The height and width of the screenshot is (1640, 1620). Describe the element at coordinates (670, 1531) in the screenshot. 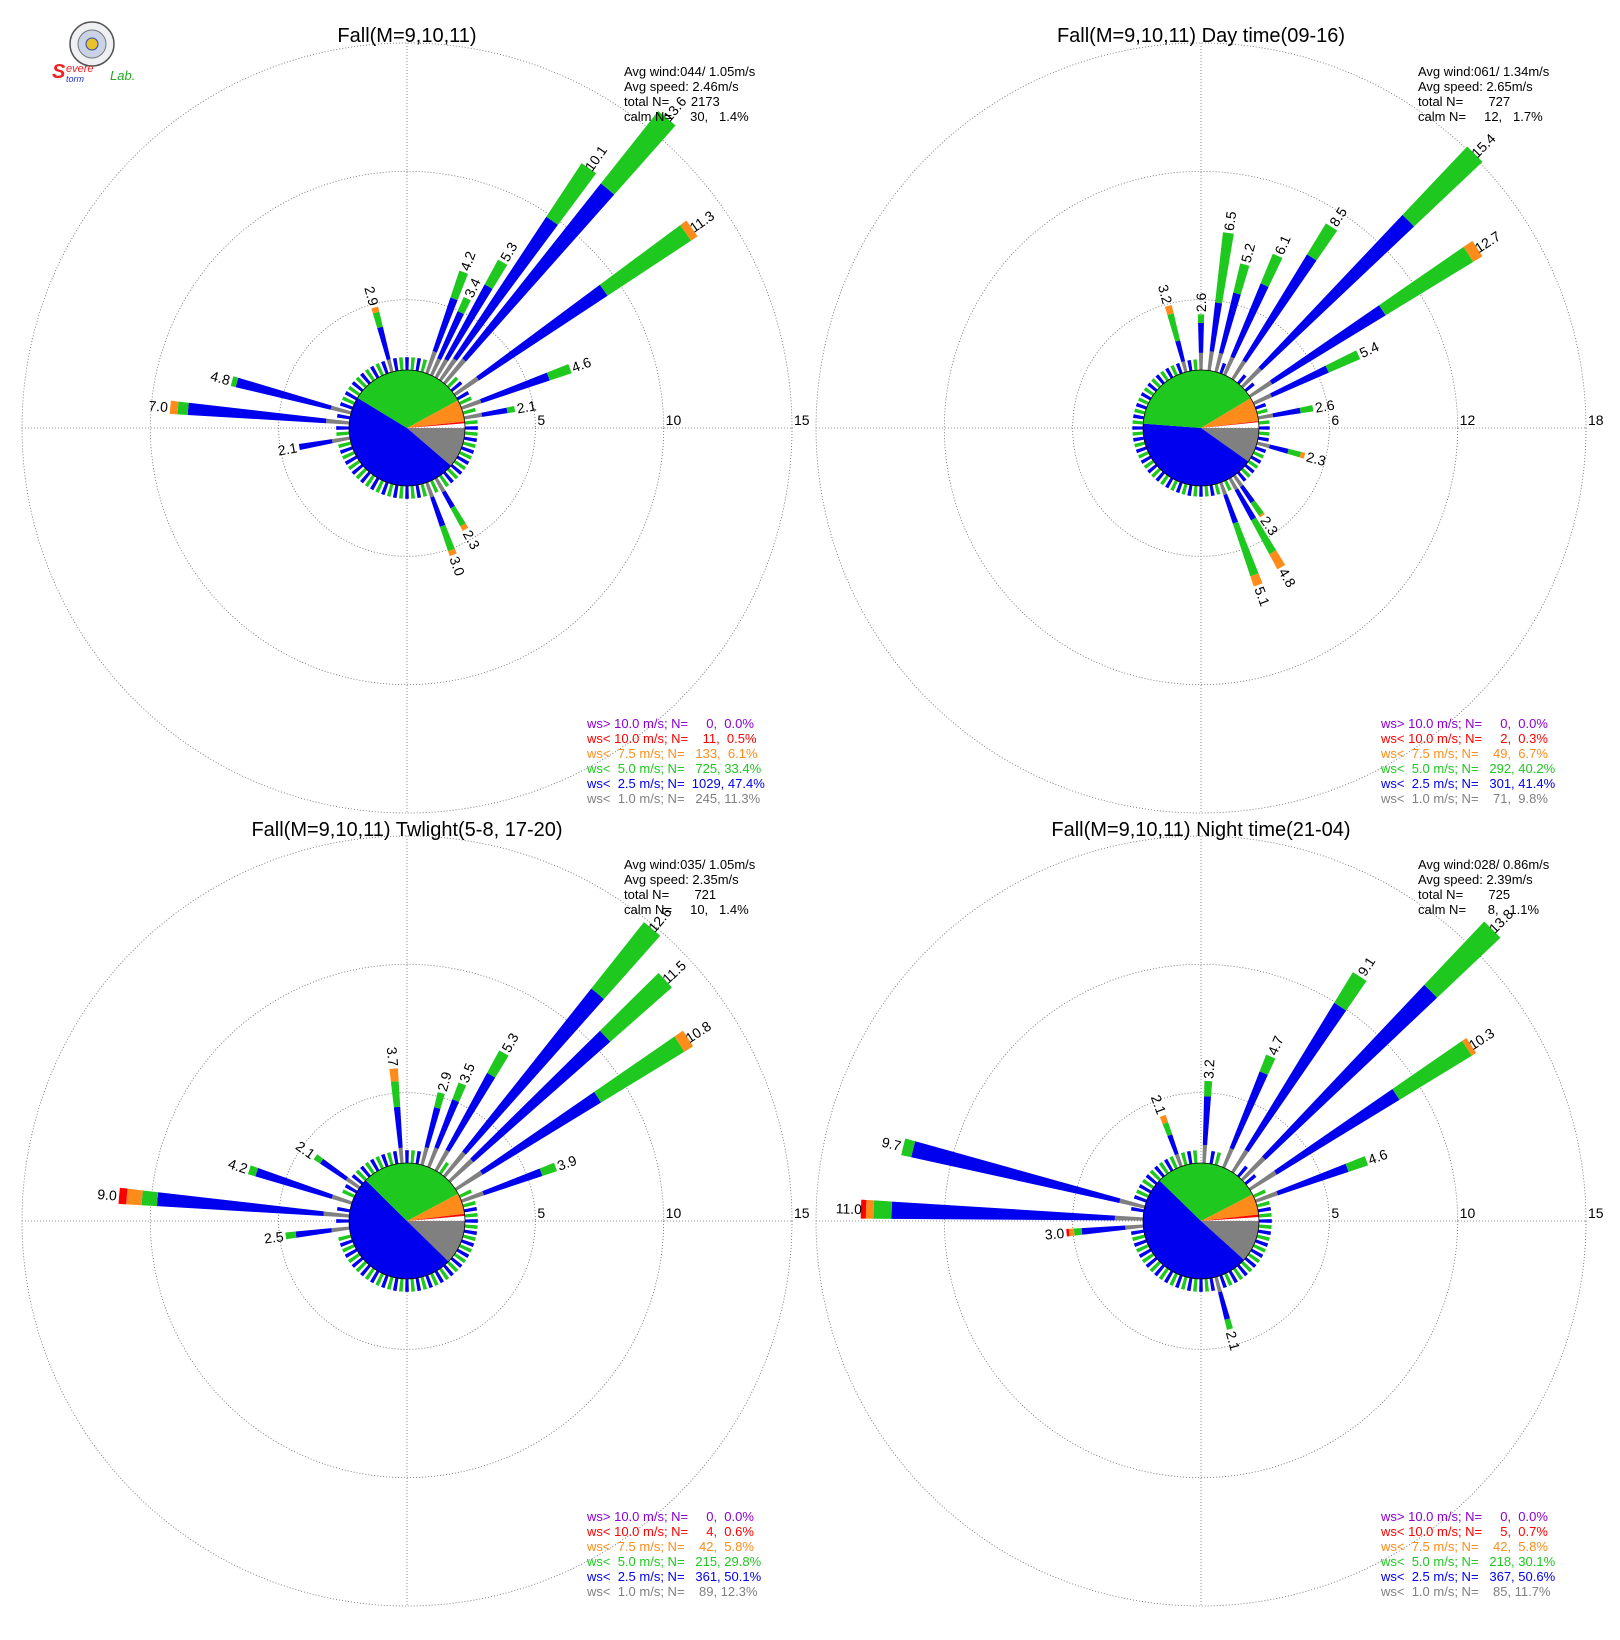

I see `legend-entry: ws< 10.0 m/s; N= 4, 0.6%` at that location.